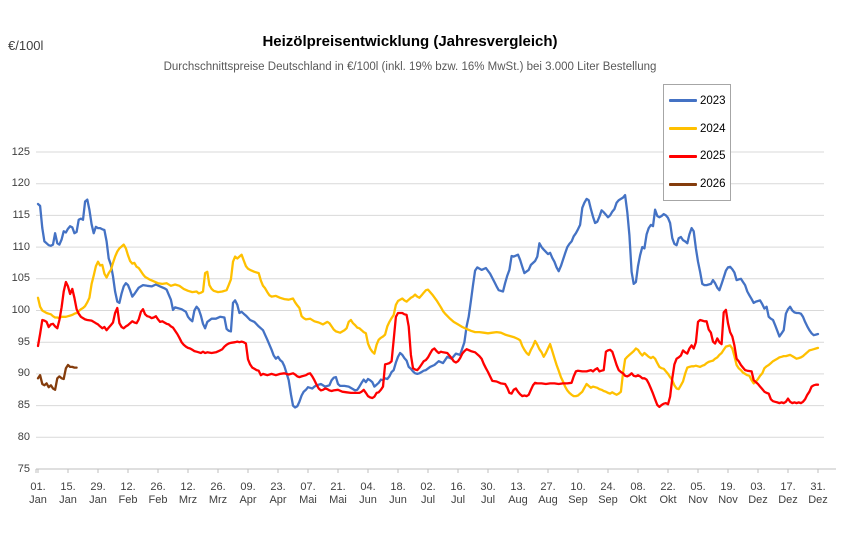 Image resolution: width=841 pixels, height=556 pixels. I want to click on series-line-2026, so click(57, 377).